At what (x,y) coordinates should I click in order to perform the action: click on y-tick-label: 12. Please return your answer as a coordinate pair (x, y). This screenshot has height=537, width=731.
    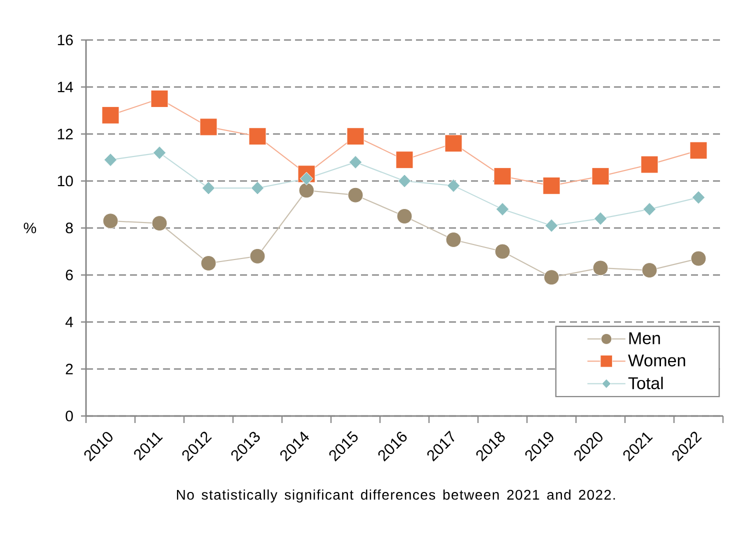
    Looking at the image, I should click on (65, 134).